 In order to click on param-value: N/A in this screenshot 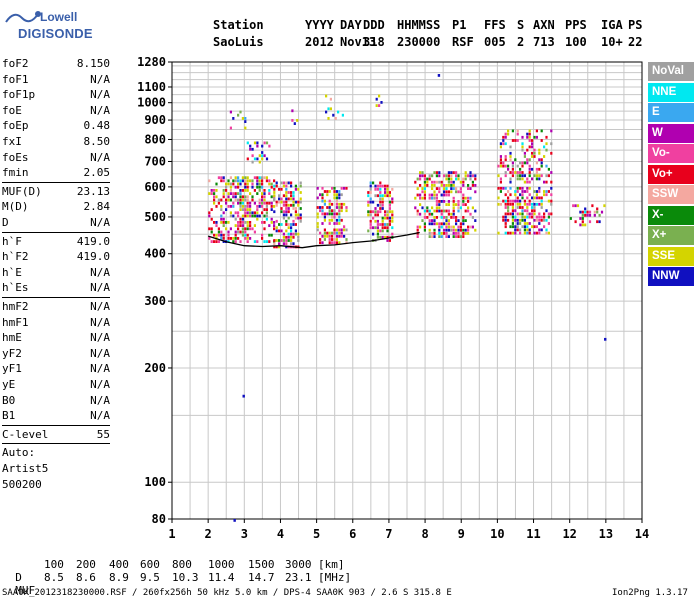, I will do `click(100, 322)`.